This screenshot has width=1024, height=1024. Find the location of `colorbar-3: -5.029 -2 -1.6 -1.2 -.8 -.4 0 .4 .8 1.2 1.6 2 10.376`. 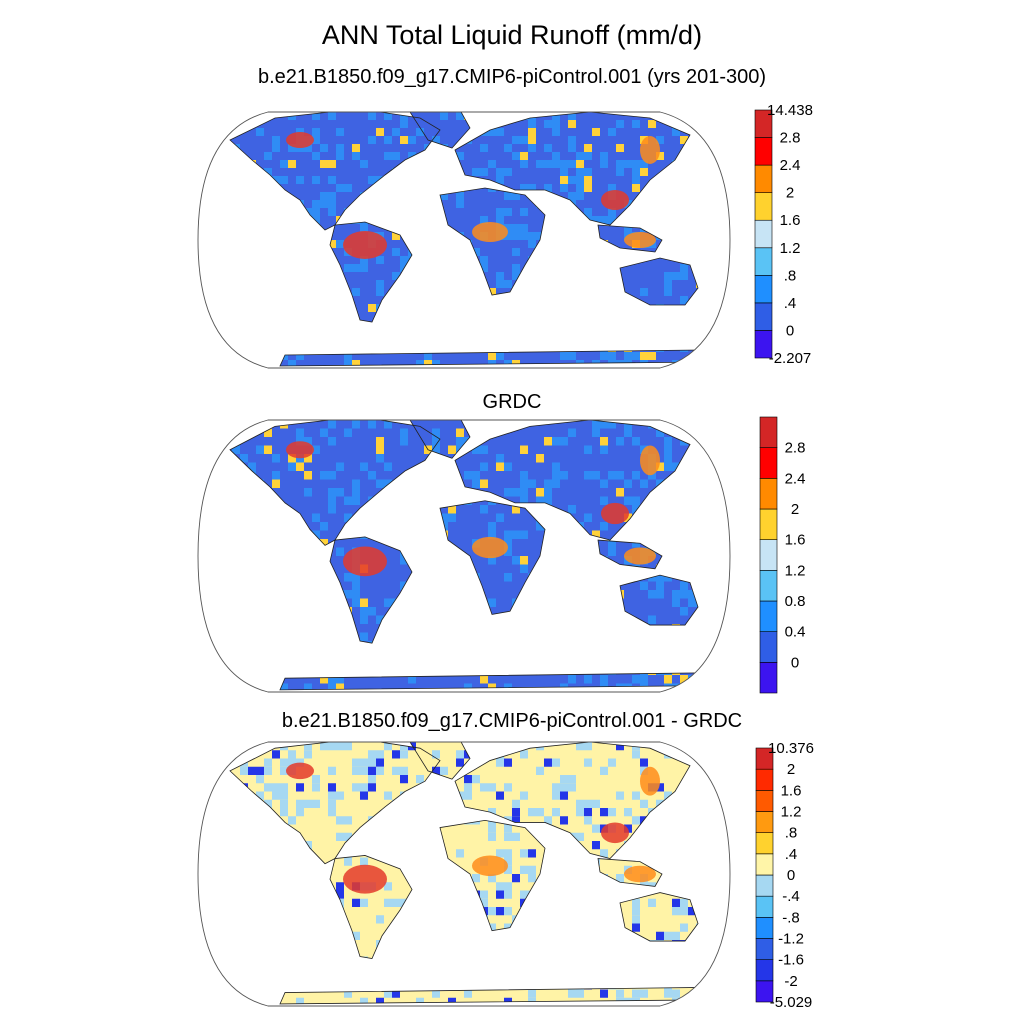

colorbar-3: -5.029 -2 -1.6 -1.2 -.8 -.4 0 .4 .8 1.2 1.6 2 10.376 is located at coordinates (784, 875).